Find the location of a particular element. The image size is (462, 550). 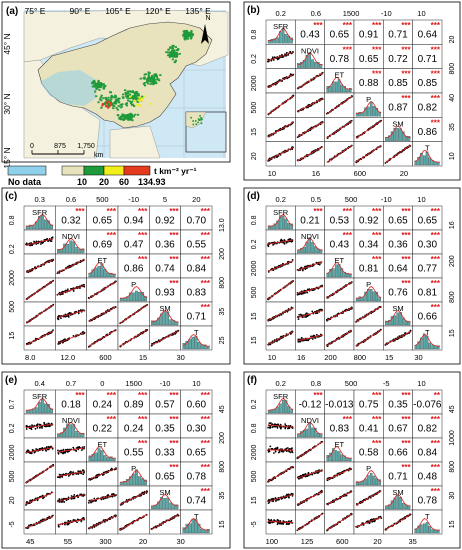

correlation-value: 0.66 is located at coordinates (398, 452).